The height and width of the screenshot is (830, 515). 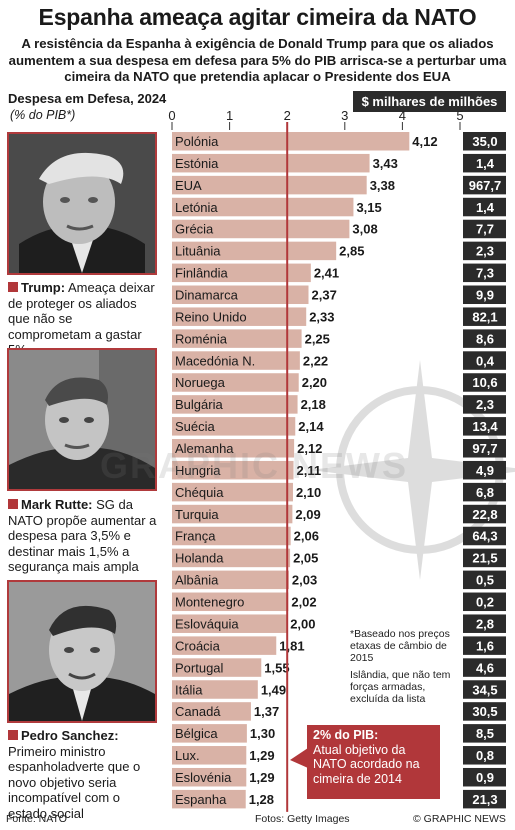 What do you see at coordinates (305, 558) in the screenshot?
I see `bar-value-label: 2,05` at bounding box center [305, 558].